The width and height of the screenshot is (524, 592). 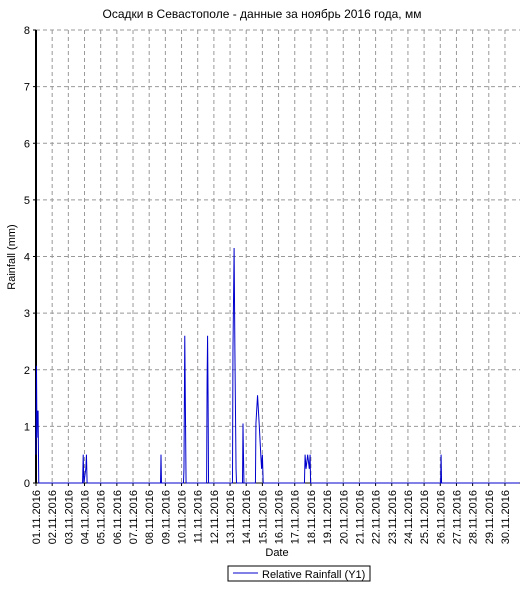 What do you see at coordinates (27, 88) in the screenshot?
I see `y-tick-label: 7` at bounding box center [27, 88].